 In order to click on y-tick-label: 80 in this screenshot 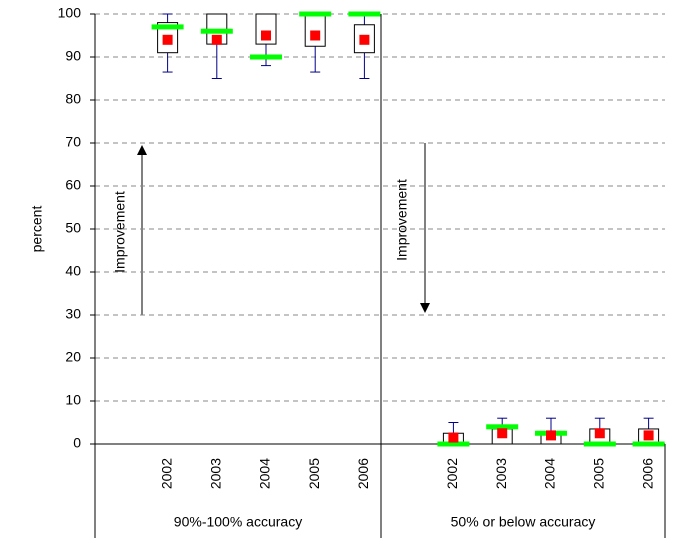, I will do `click(73, 99)`.